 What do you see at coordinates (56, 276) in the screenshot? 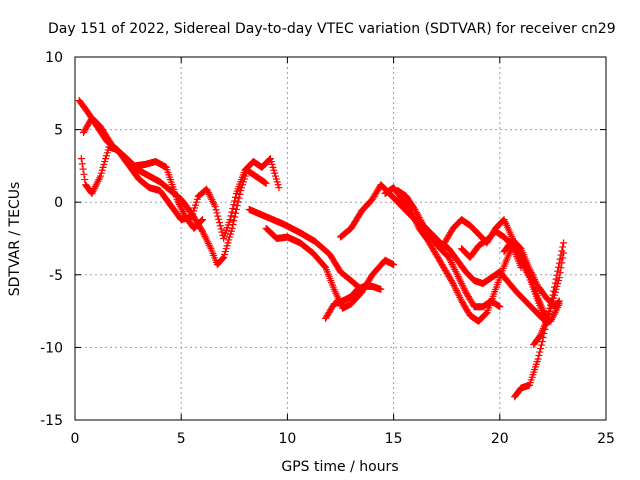
I see `y-tick-label: -5` at bounding box center [56, 276].